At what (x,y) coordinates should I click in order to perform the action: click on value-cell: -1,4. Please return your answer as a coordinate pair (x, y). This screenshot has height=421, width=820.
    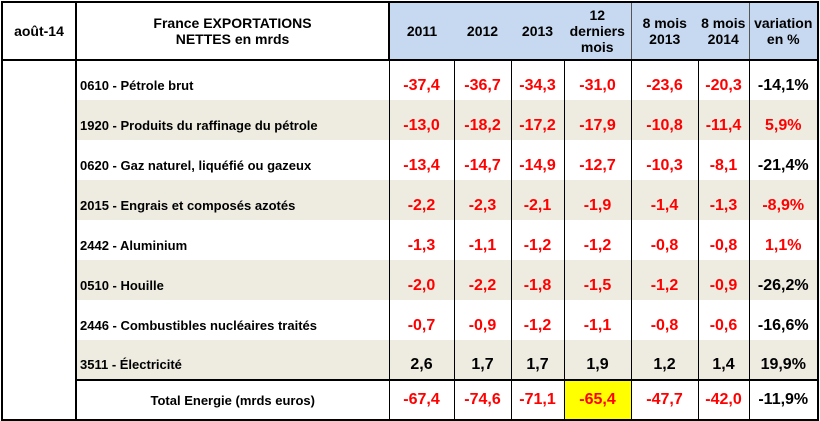
    Looking at the image, I should click on (664, 200).